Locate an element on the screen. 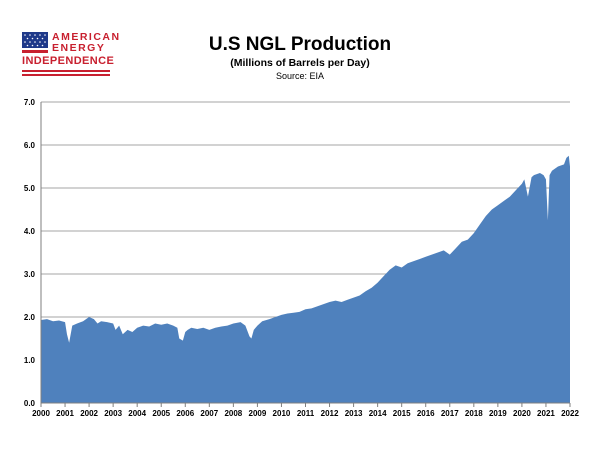 This screenshot has height=450, width=600. y-tick-label-5: 5.0 is located at coordinates (30, 188).